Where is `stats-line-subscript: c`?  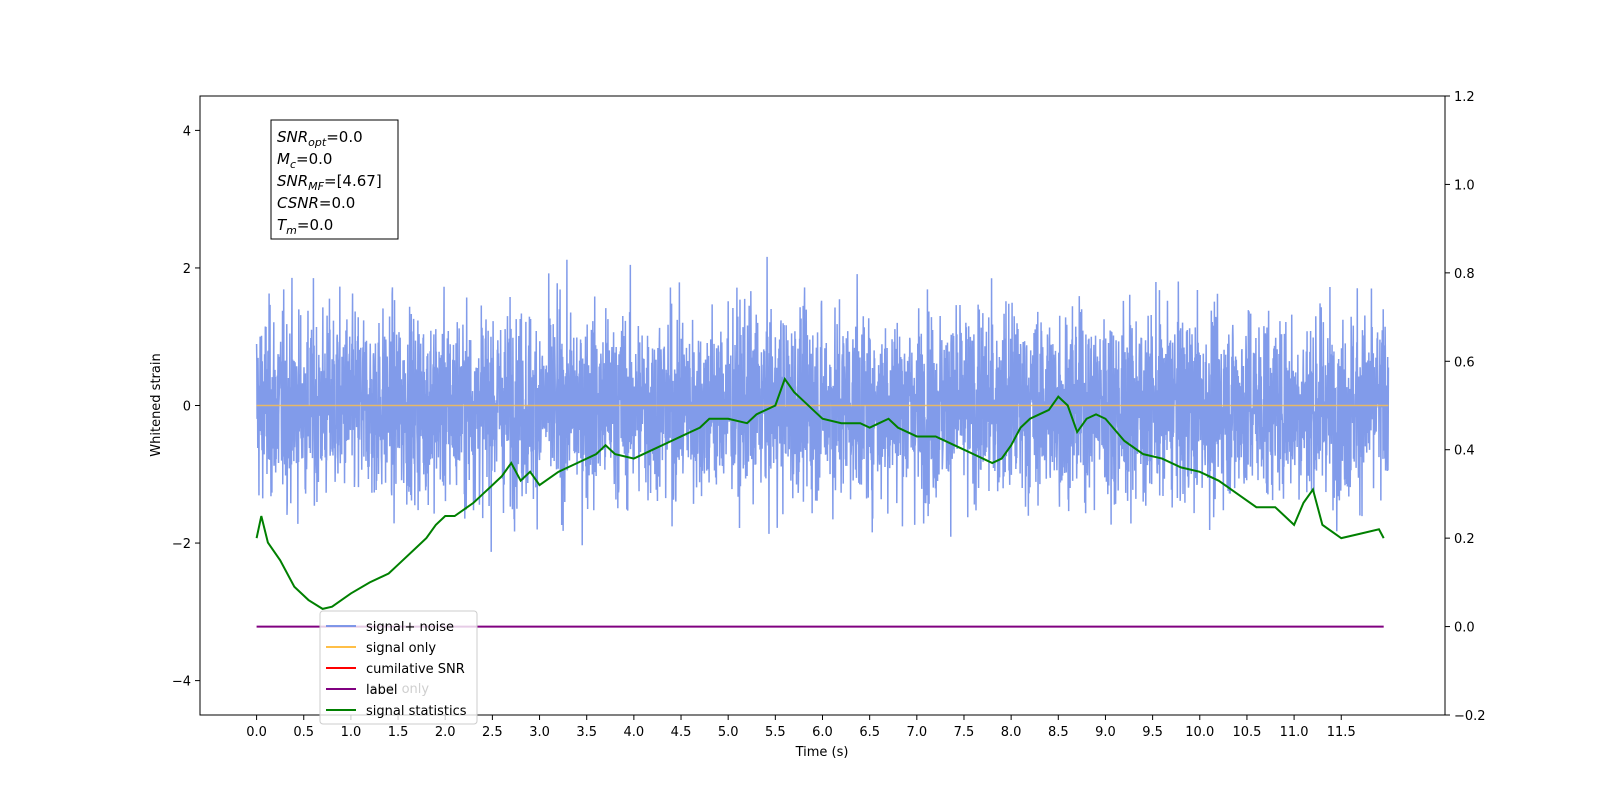
stats-line-subscript: c is located at coordinates (293, 164).